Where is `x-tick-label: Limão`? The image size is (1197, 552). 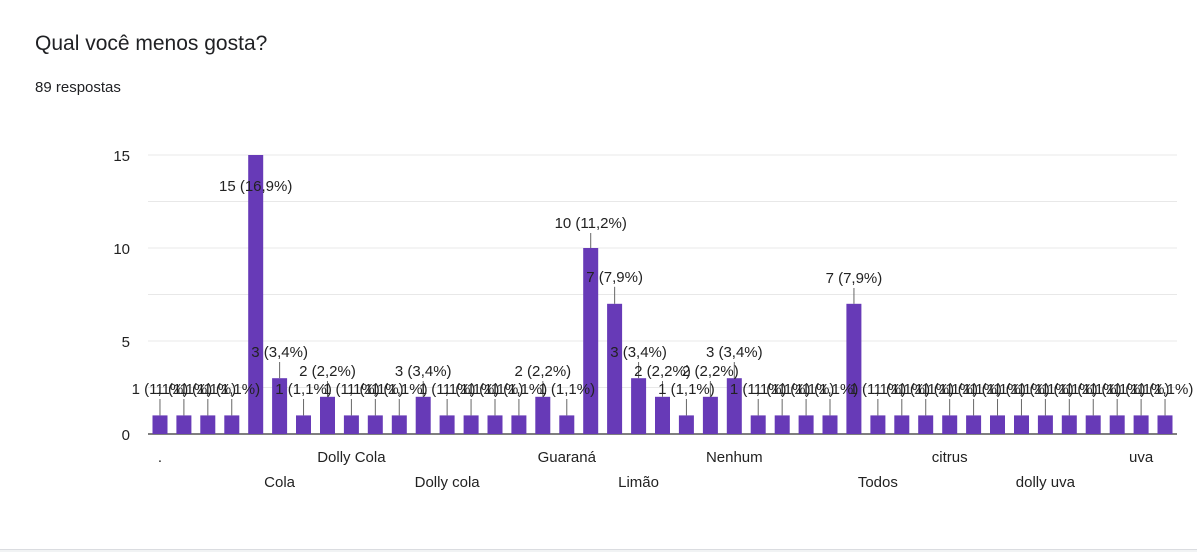 x-tick-label: Limão is located at coordinates (638, 482).